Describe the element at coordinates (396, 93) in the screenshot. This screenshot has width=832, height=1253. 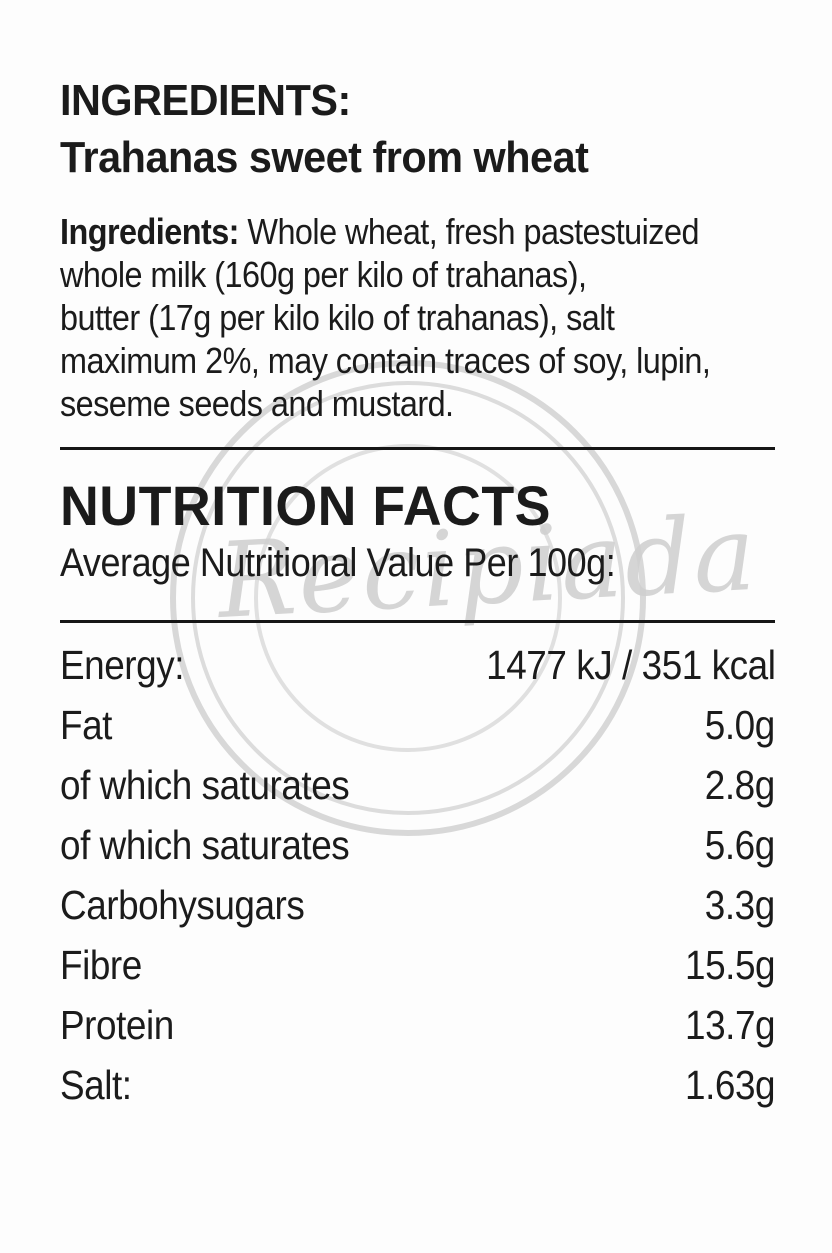
I see `ingredients-heading-block: INGREDIENTS: Trahanas sweet from wheat` at that location.